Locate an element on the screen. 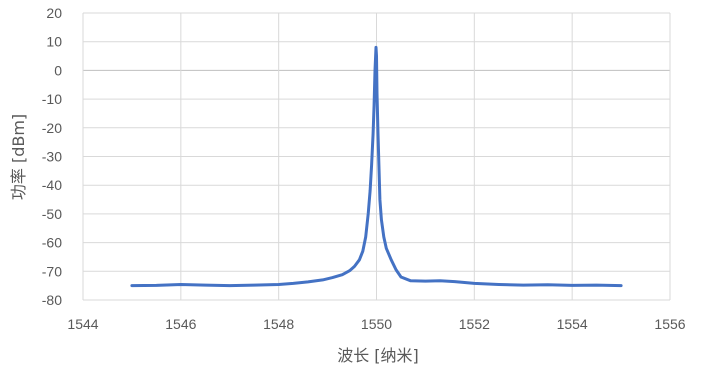 This screenshot has height=371, width=707. x-tick-label: 1550 is located at coordinates (376, 324).